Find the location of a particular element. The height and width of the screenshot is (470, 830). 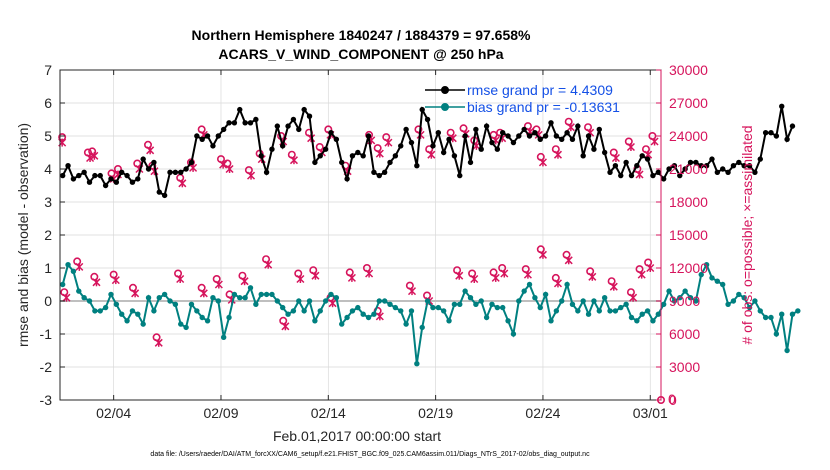

left-y-tick-label: 5 is located at coordinates (48, 136).